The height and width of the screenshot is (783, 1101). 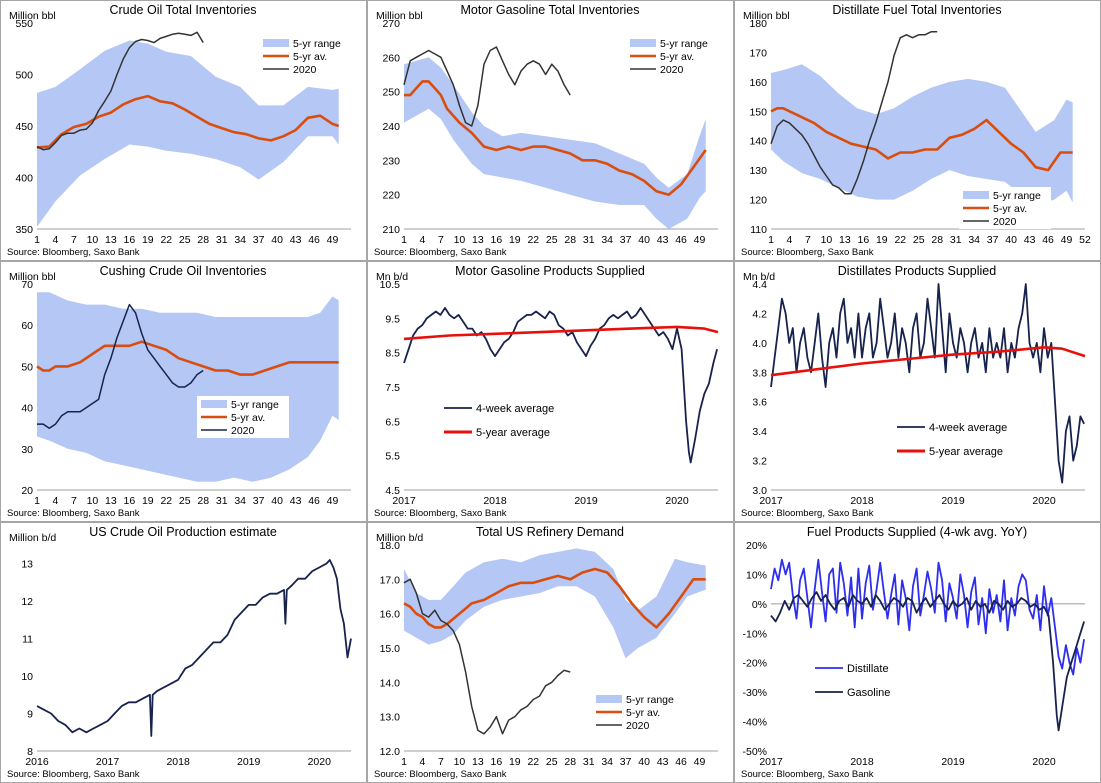 What do you see at coordinates (392, 422) in the screenshot?
I see `y-tick-label: 6.5` at bounding box center [392, 422].